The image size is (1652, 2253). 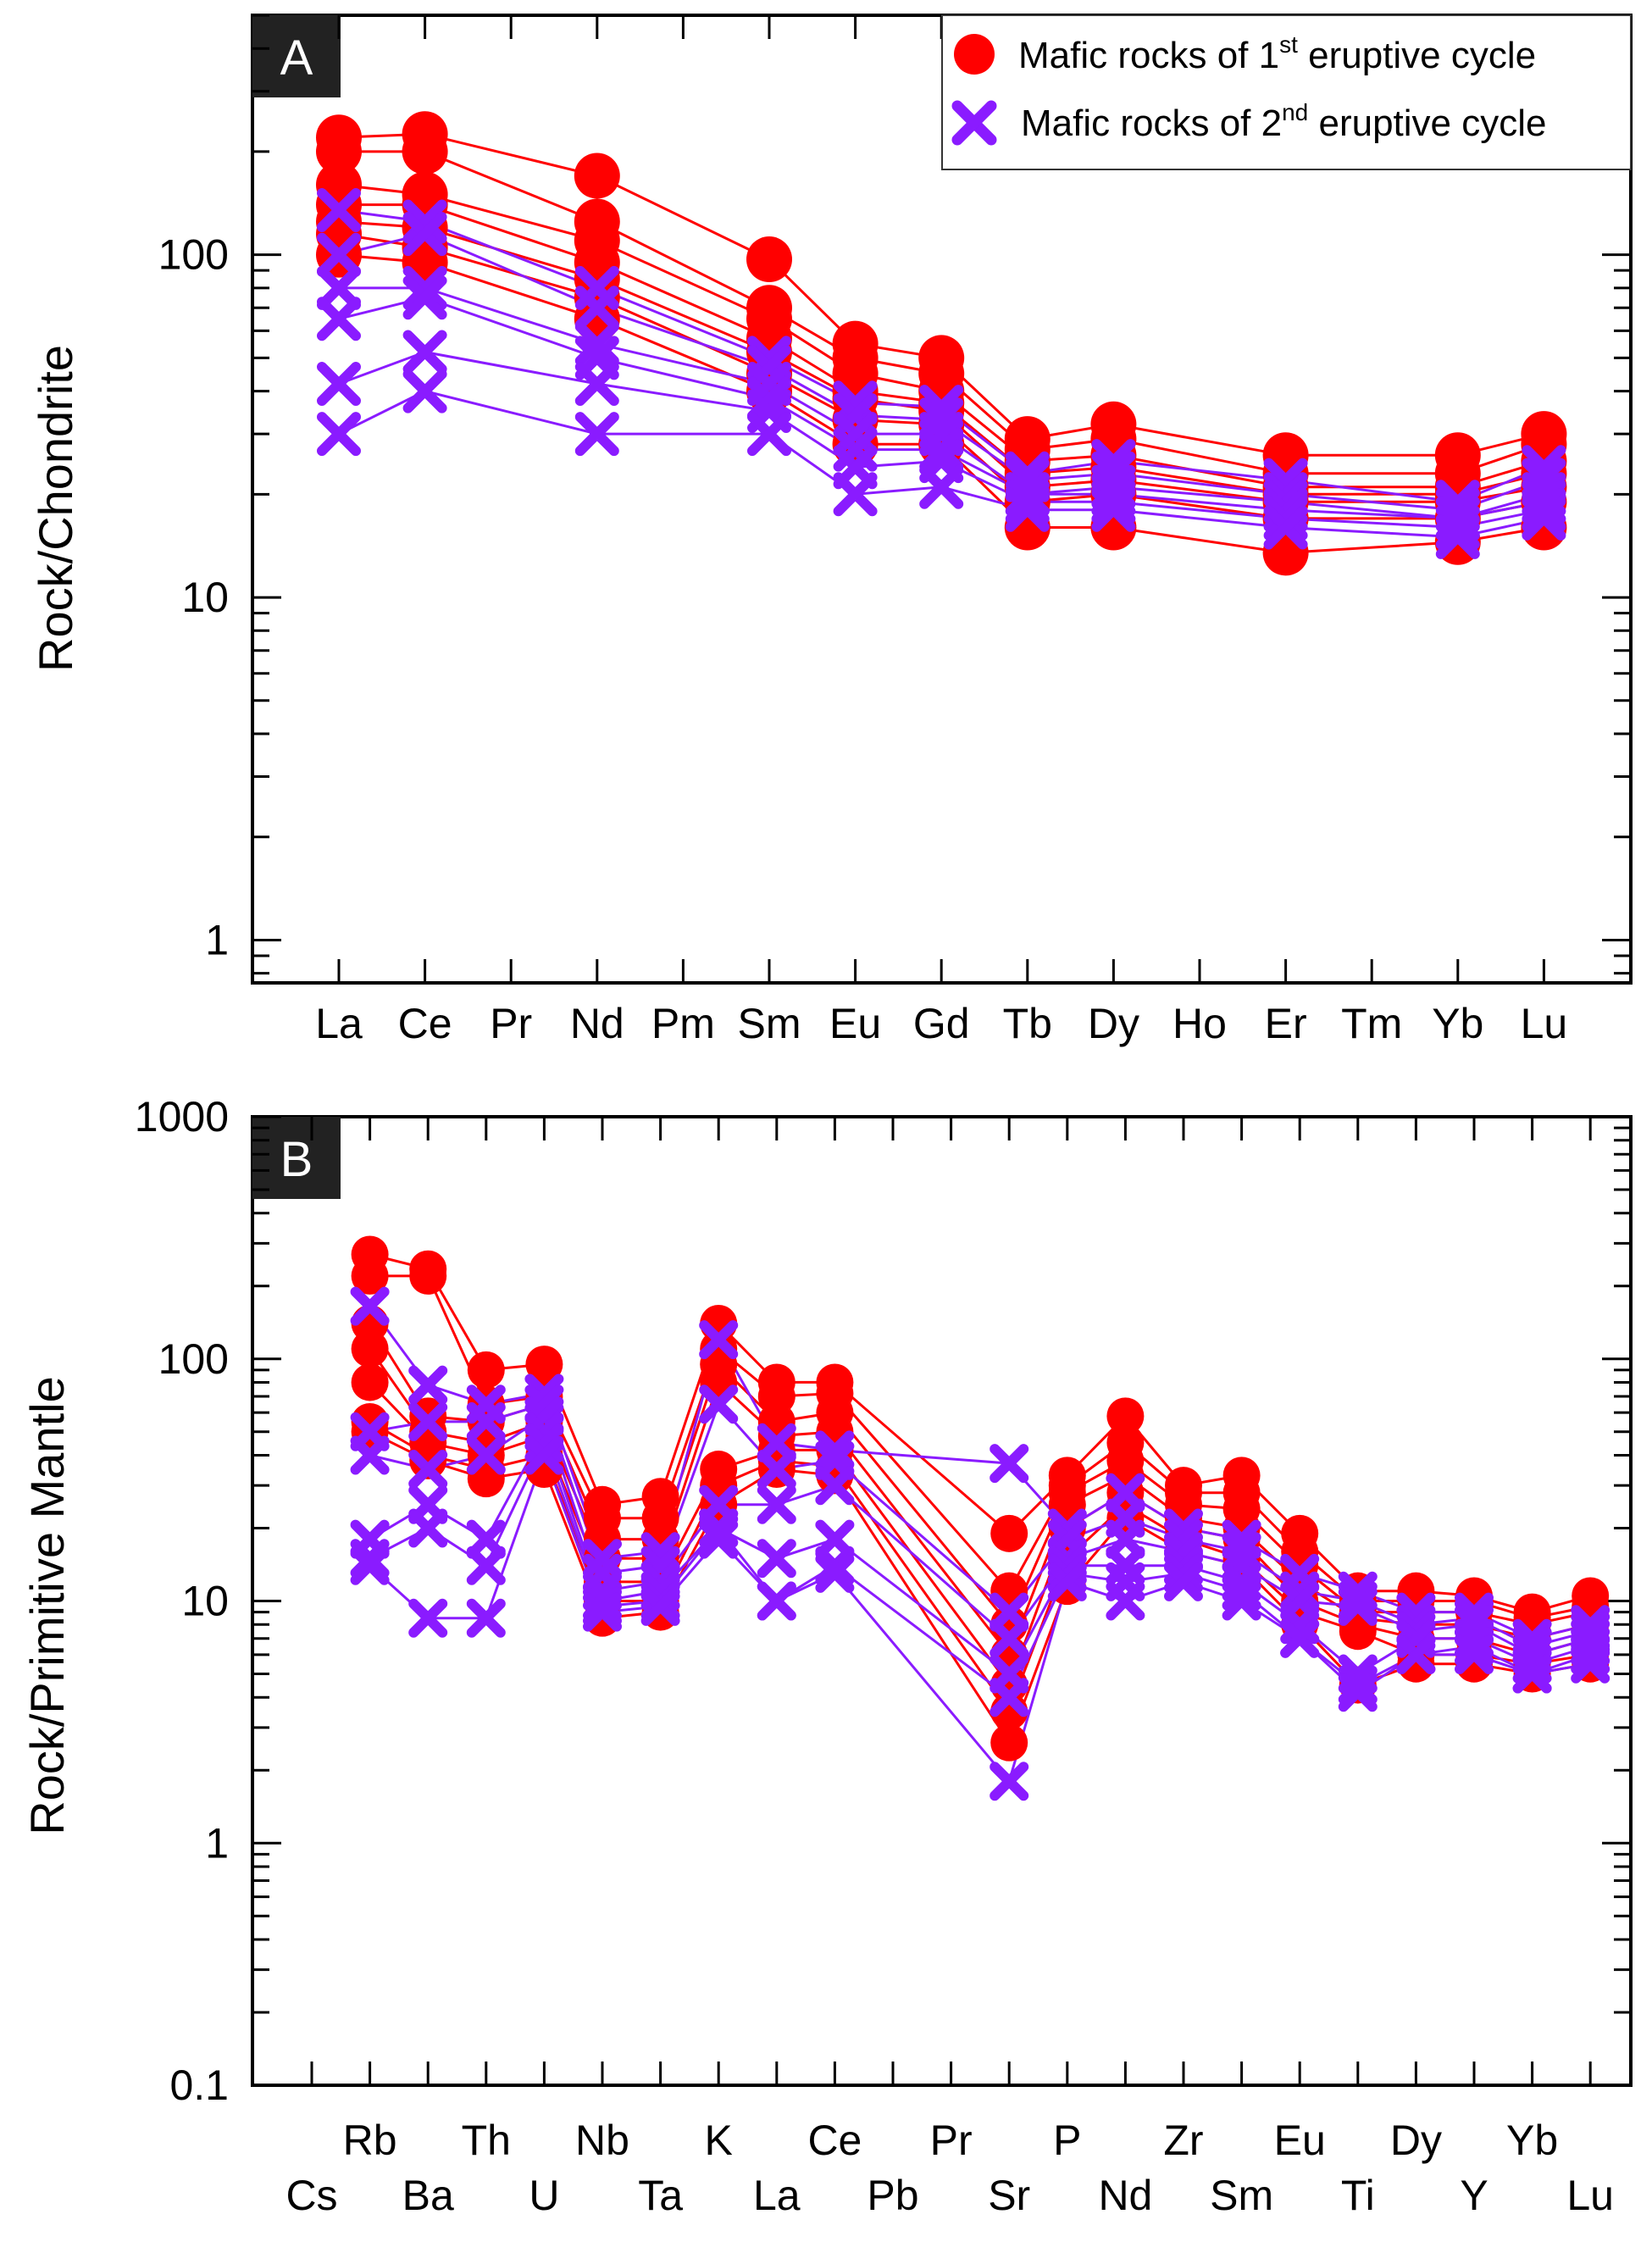 What do you see at coordinates (55, 508) in the screenshot?
I see `panel-a-y-axis-label: Rock/Chondrite` at bounding box center [55, 508].